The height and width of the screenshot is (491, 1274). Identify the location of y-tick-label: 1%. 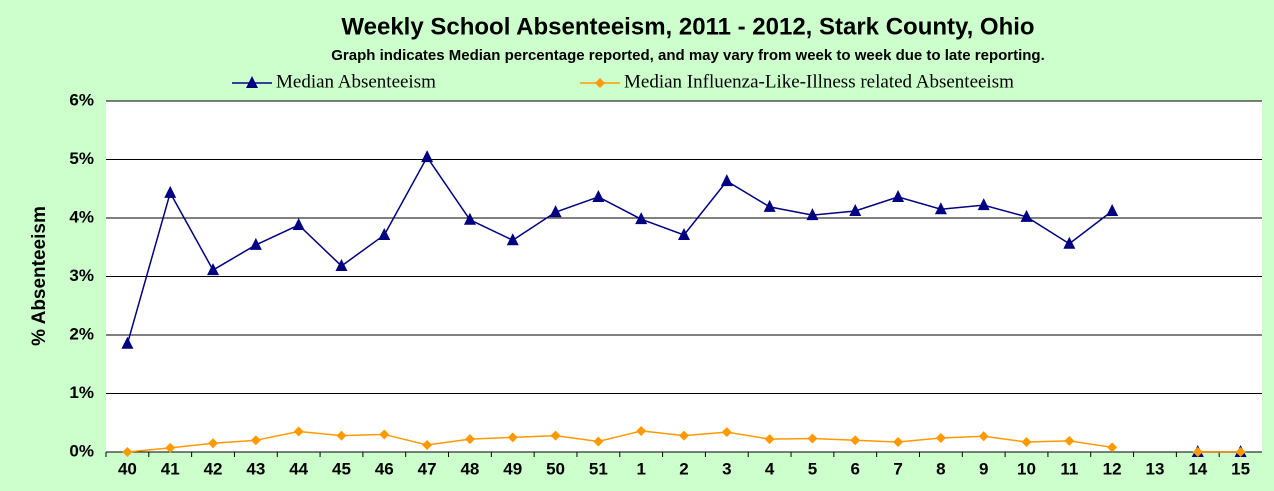
(81, 392).